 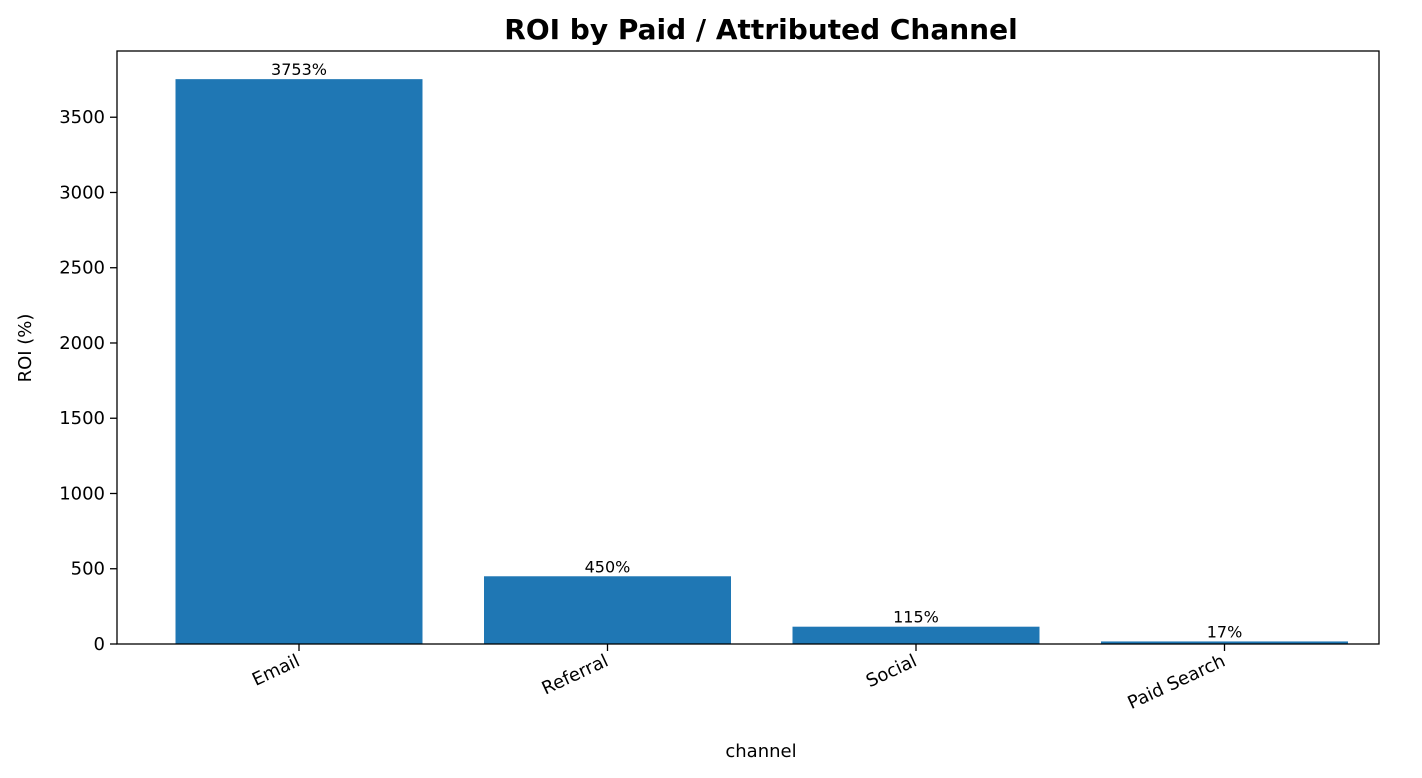 What do you see at coordinates (575, 674) in the screenshot?
I see `x-tick-label: Referral` at bounding box center [575, 674].